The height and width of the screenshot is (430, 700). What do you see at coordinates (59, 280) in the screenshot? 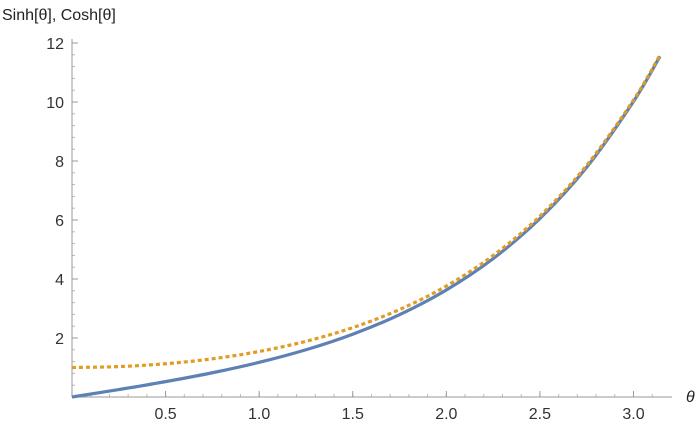
I see `y-tick-label: 4` at bounding box center [59, 280].